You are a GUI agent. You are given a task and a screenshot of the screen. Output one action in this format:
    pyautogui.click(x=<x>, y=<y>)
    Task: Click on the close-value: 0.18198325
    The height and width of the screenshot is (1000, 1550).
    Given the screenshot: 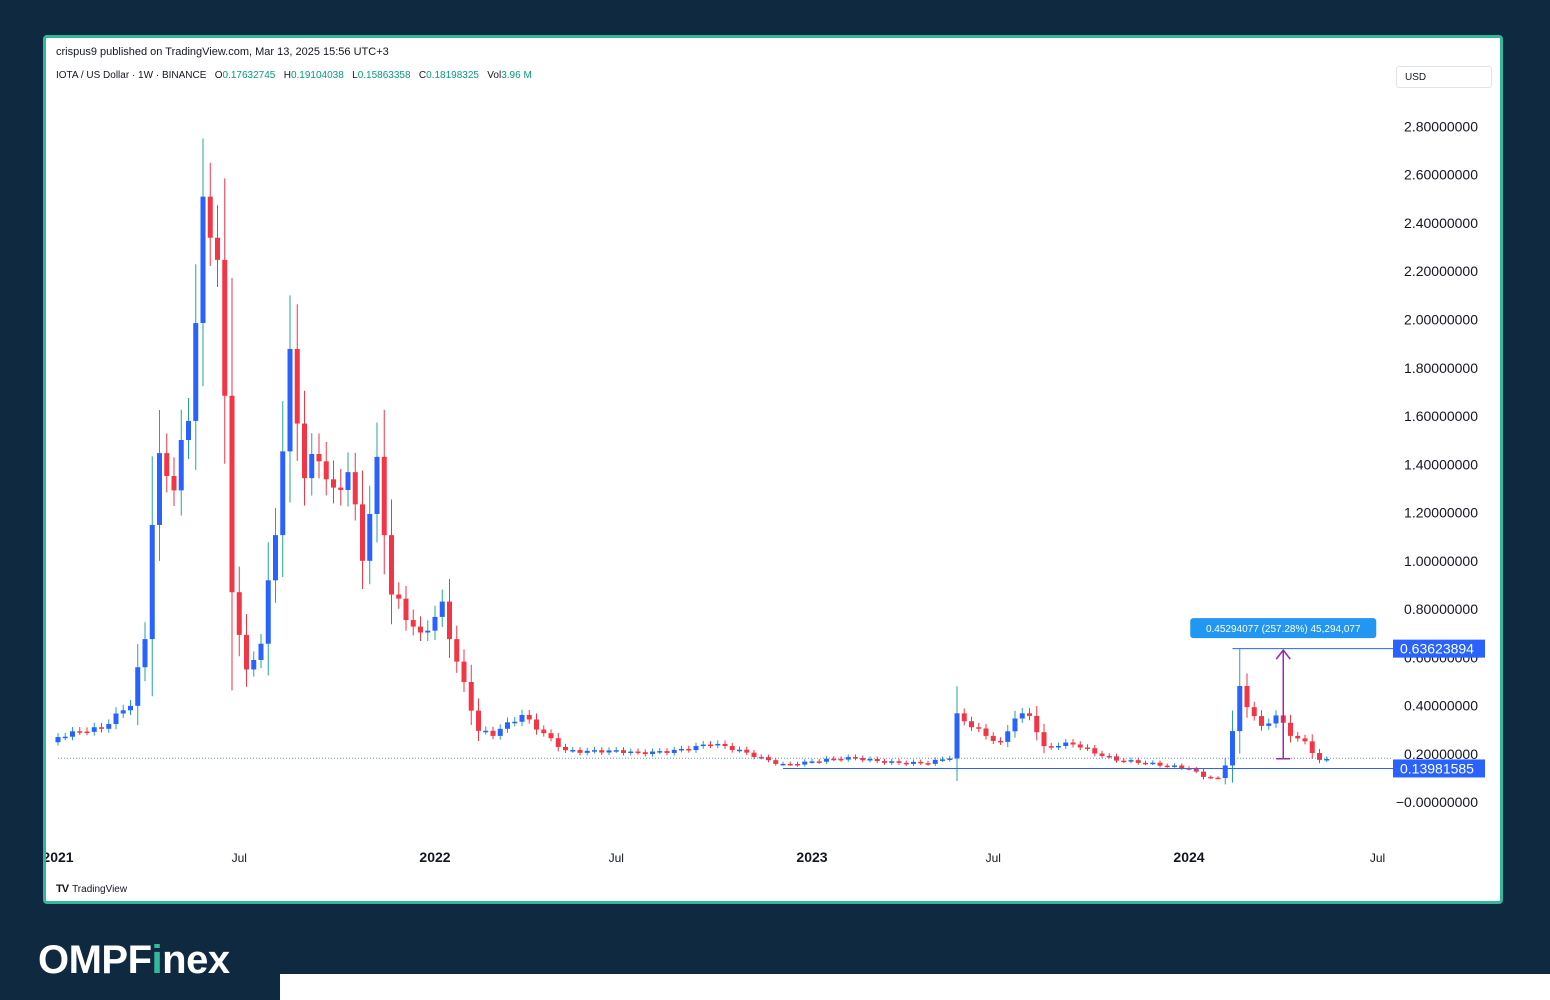 What is the action you would take?
    pyautogui.click(x=452, y=75)
    